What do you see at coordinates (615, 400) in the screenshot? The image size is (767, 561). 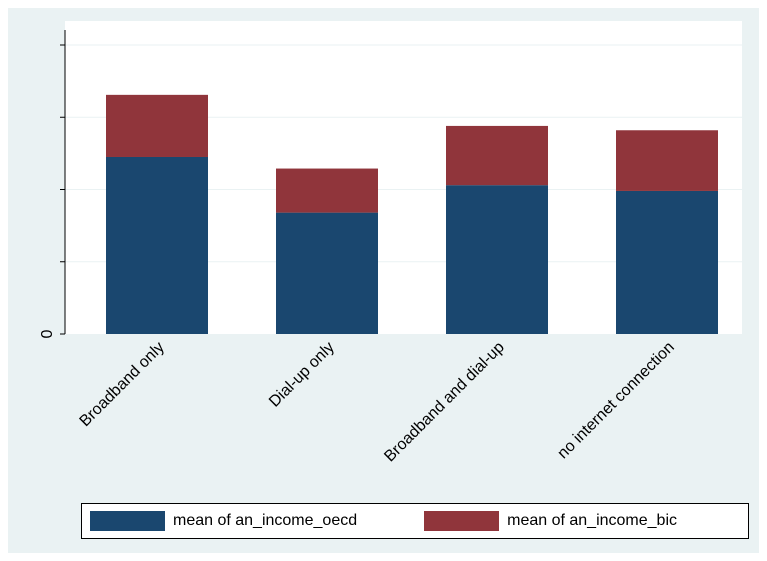 I see `x-tick-label: no internet connection` at bounding box center [615, 400].